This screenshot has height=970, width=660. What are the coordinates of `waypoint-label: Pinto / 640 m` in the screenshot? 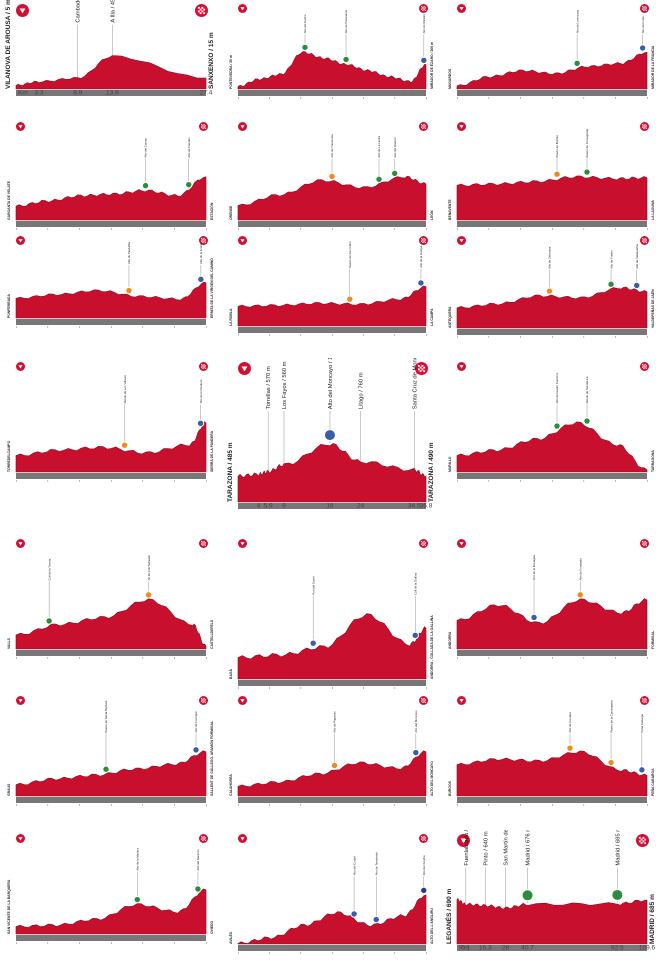 It's located at (486, 848).